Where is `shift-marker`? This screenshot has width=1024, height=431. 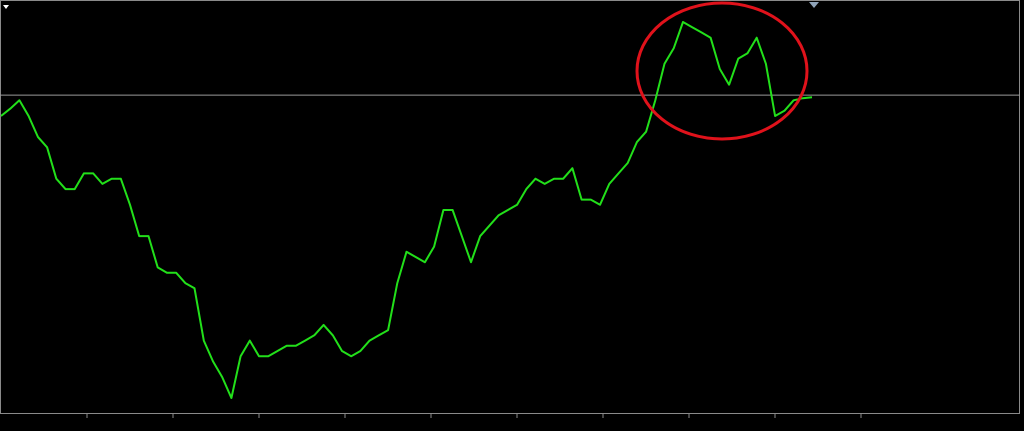 shift-marker is located at coordinates (814, 5).